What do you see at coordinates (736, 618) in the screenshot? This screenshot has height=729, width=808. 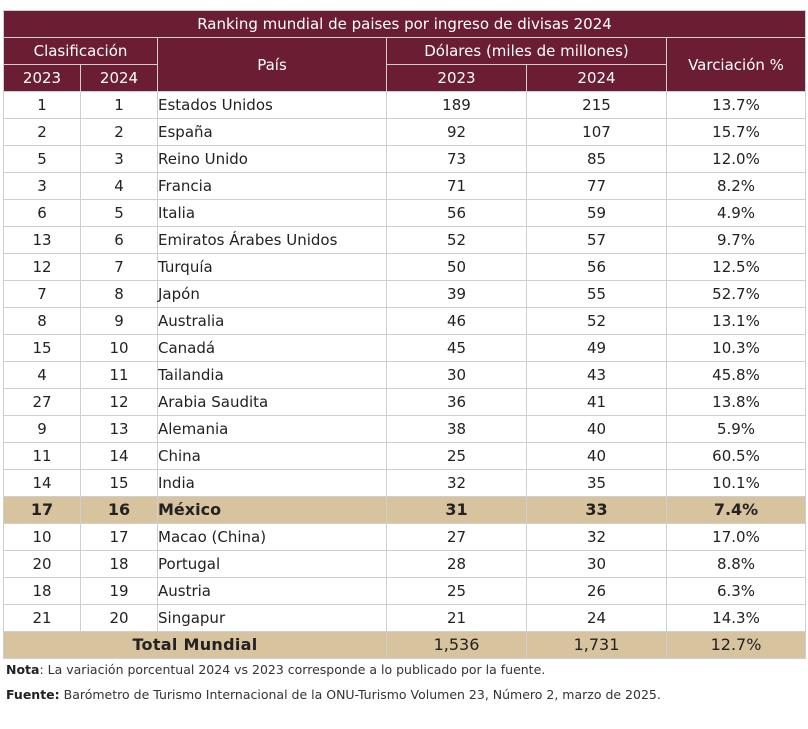 I see `cell-variacion: 14.3%` at bounding box center [736, 618].